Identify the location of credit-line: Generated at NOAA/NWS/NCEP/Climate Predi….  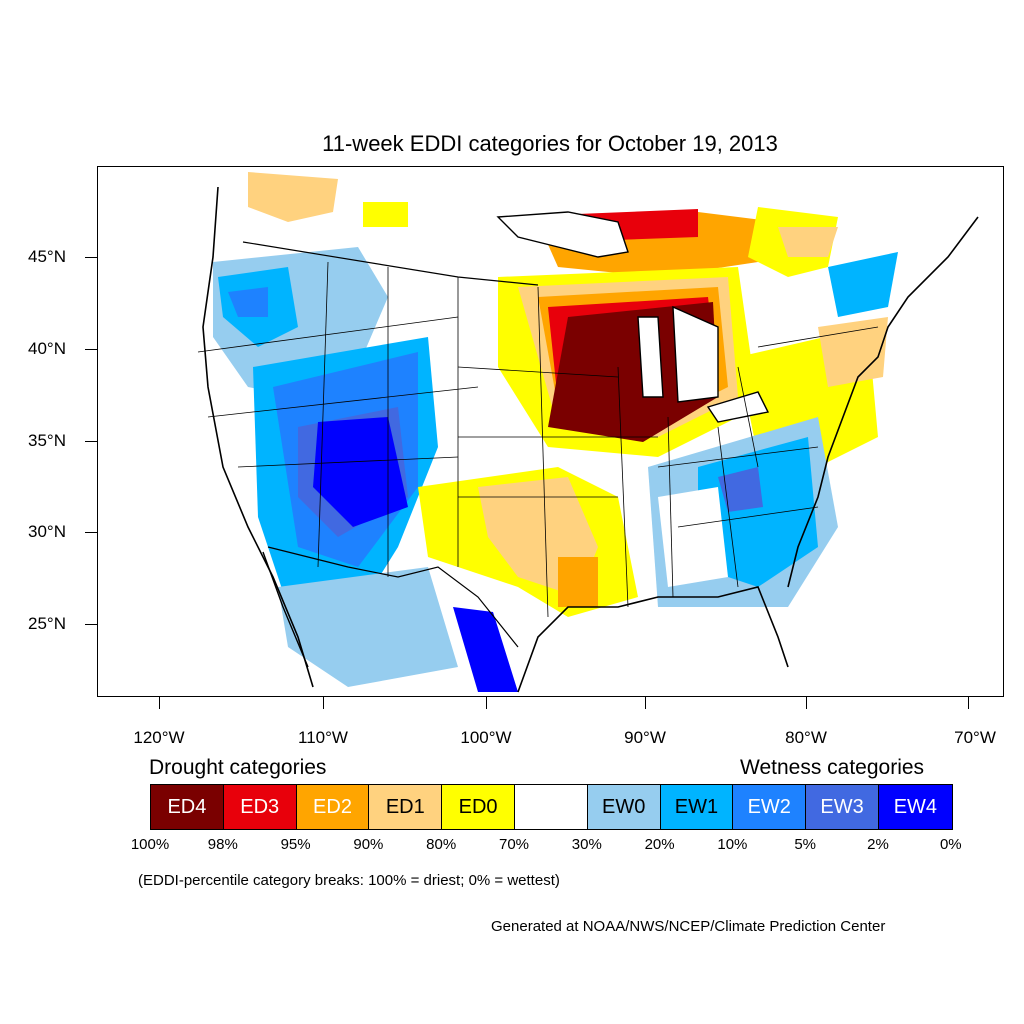
(688, 926).